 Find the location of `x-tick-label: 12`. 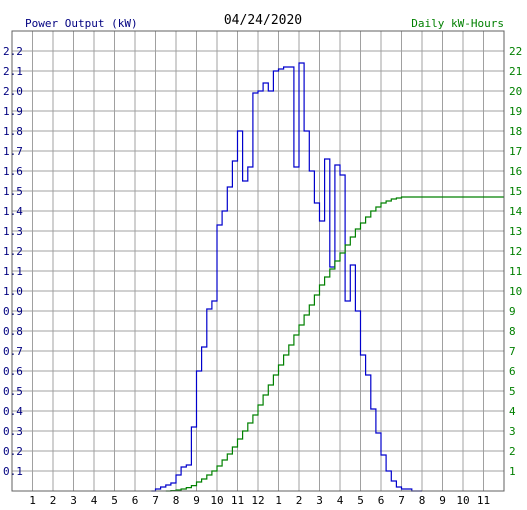

x-tick-label: 12 is located at coordinates (257, 500).